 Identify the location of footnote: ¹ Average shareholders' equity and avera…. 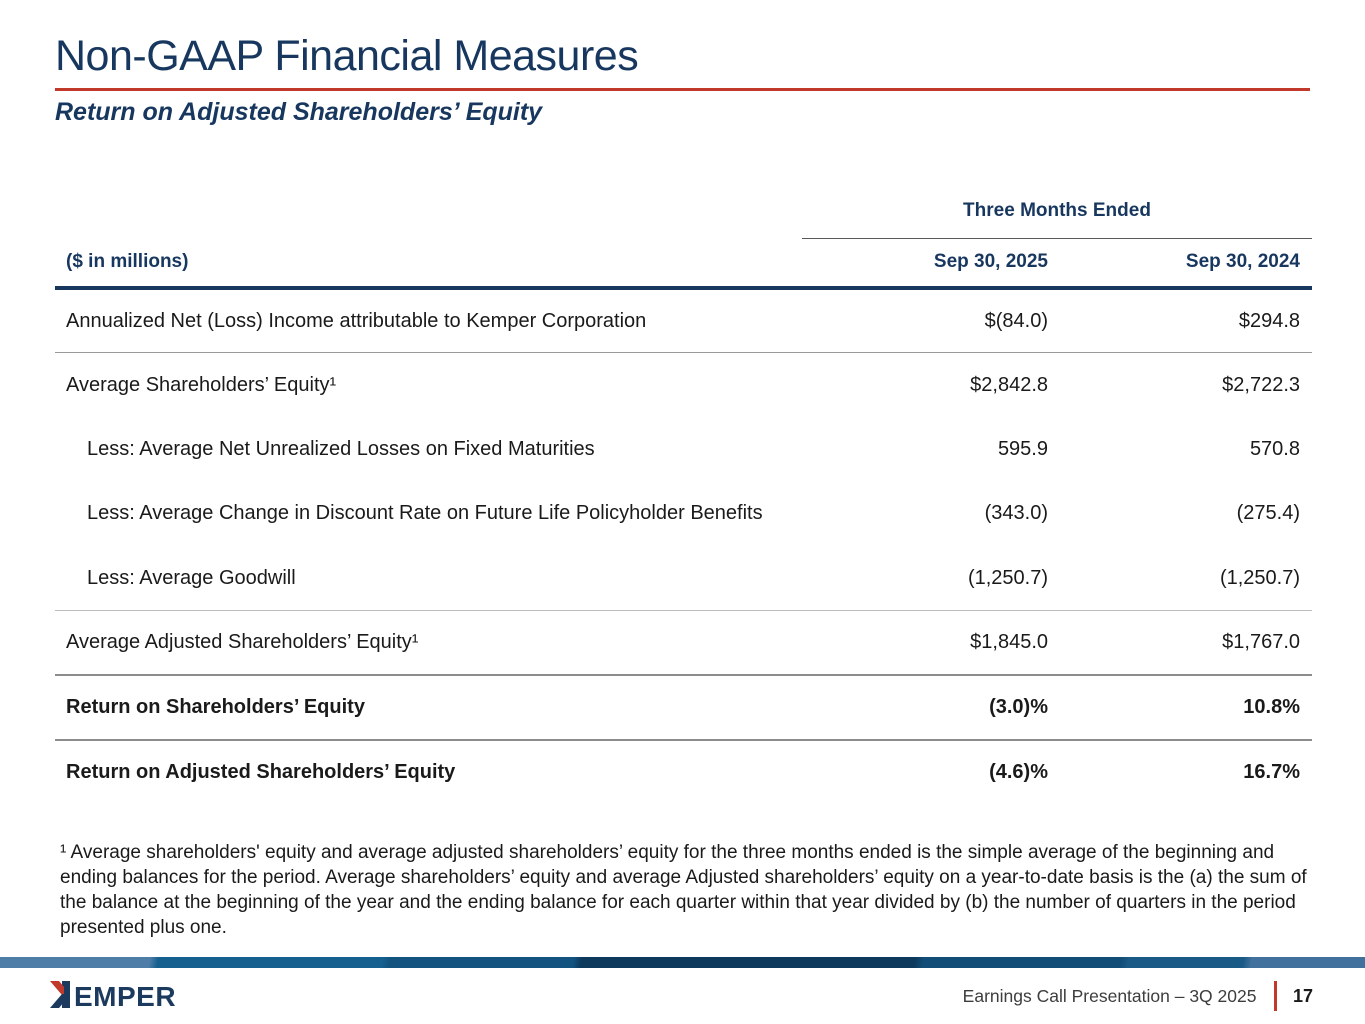
(683, 890).